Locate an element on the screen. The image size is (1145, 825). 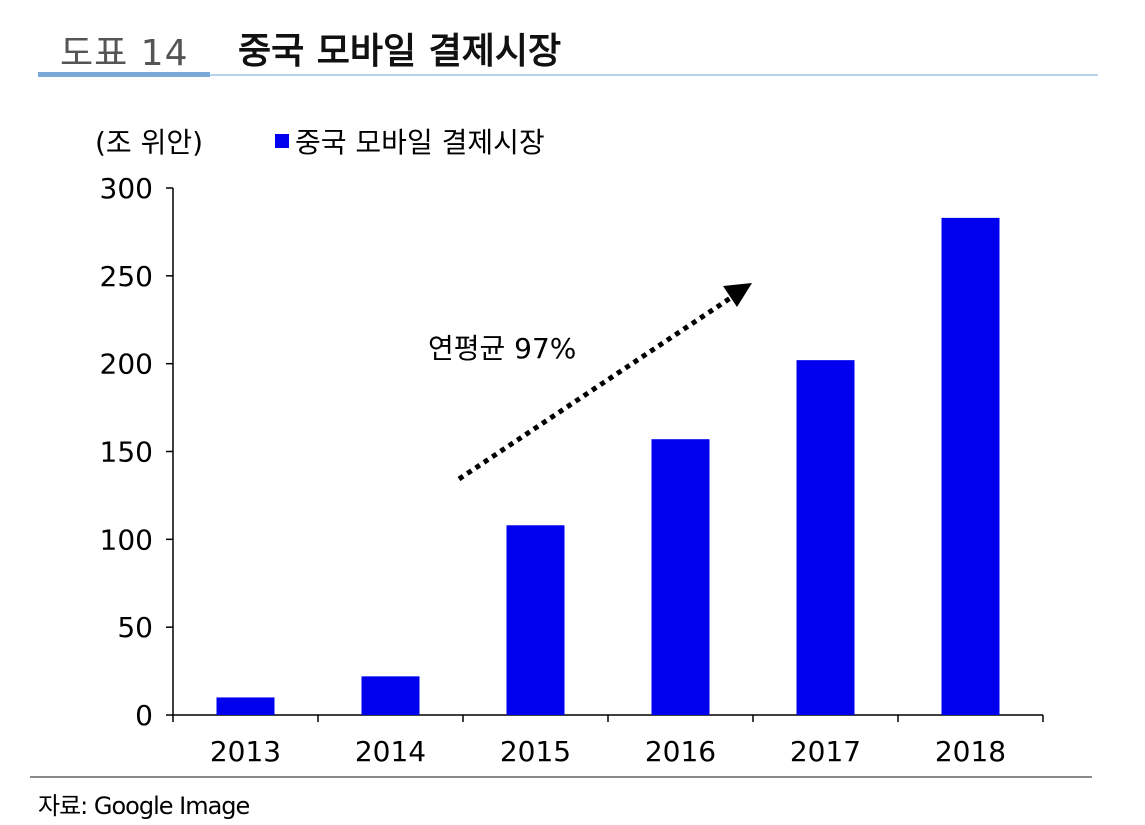
bar-2014 is located at coordinates (390, 695).